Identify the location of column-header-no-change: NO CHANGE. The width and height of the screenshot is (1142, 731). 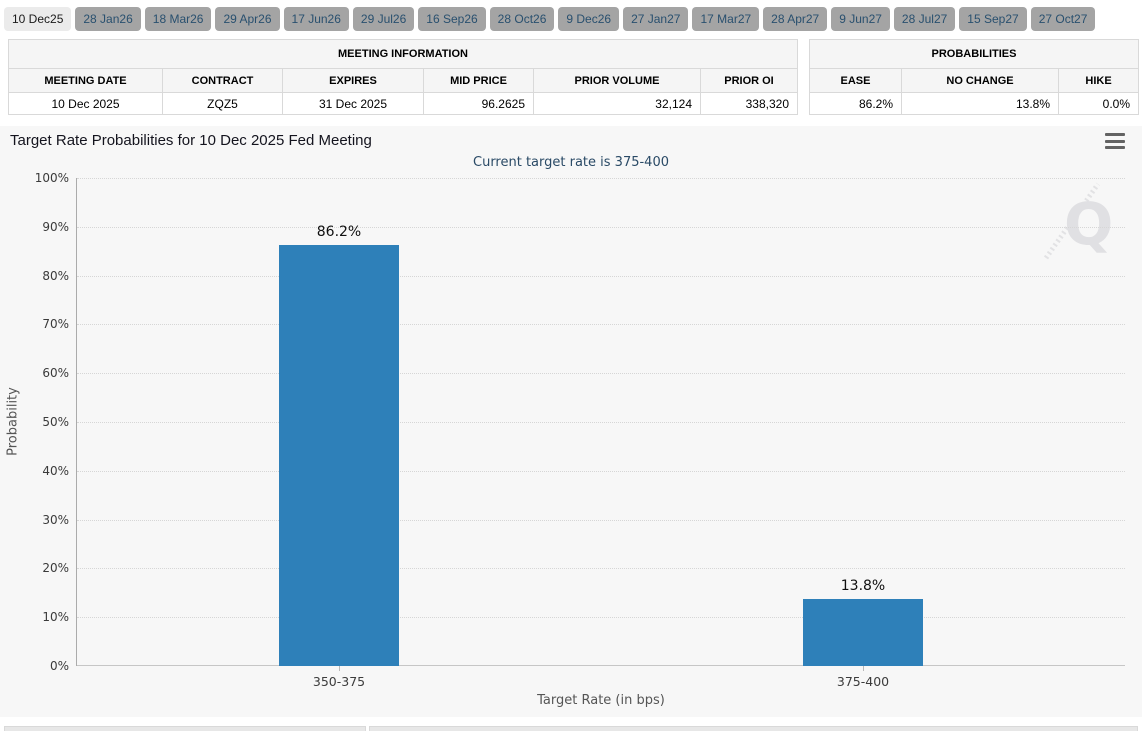
(980, 80).